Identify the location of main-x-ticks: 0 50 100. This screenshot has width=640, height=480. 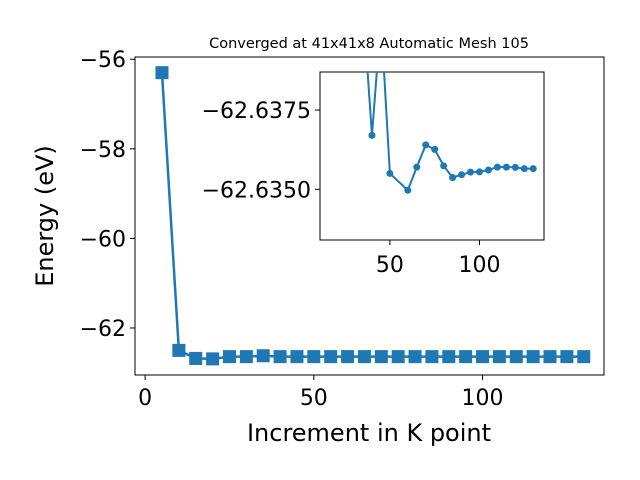
(321, 393).